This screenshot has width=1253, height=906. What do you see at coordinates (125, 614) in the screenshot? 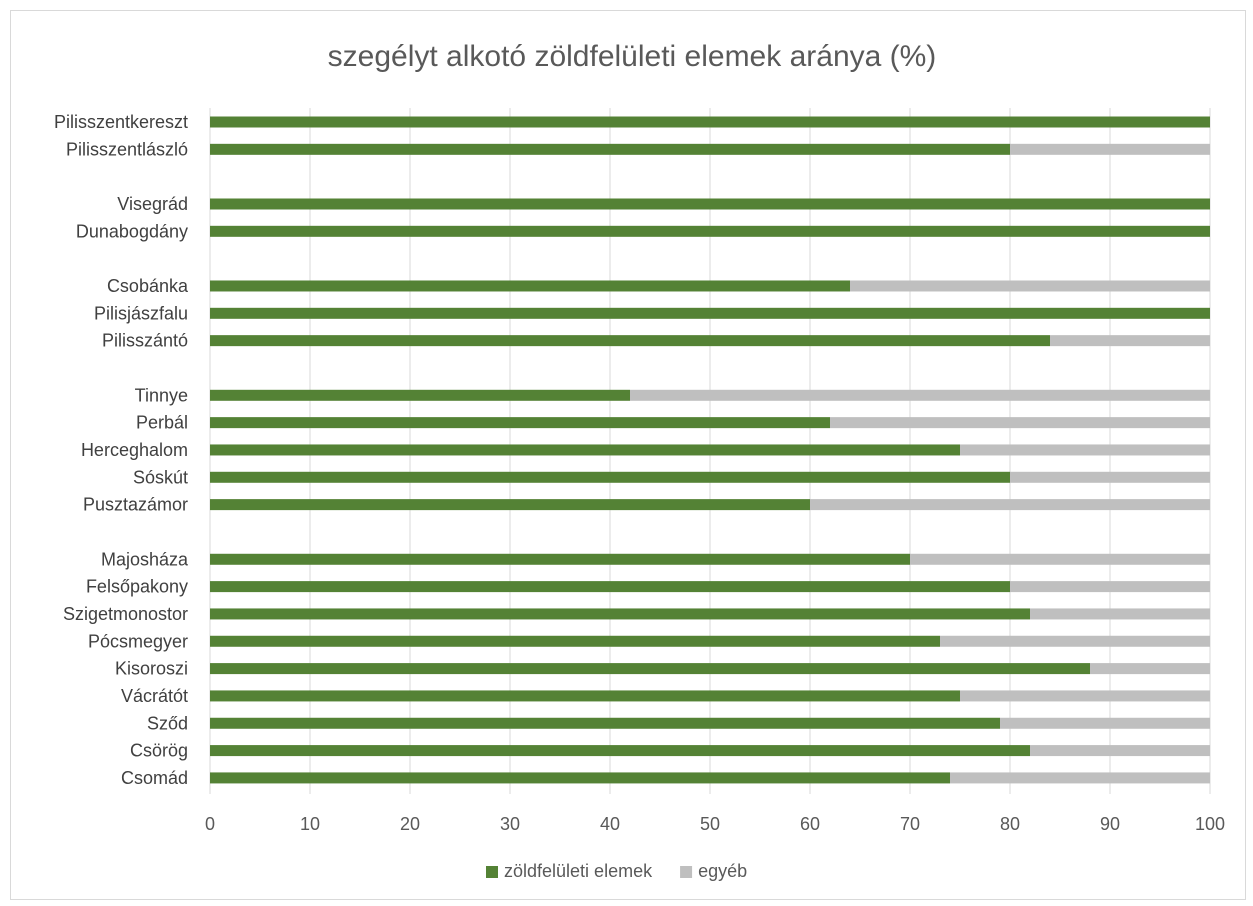
I see `category-label: Szigetmonostor` at bounding box center [125, 614].